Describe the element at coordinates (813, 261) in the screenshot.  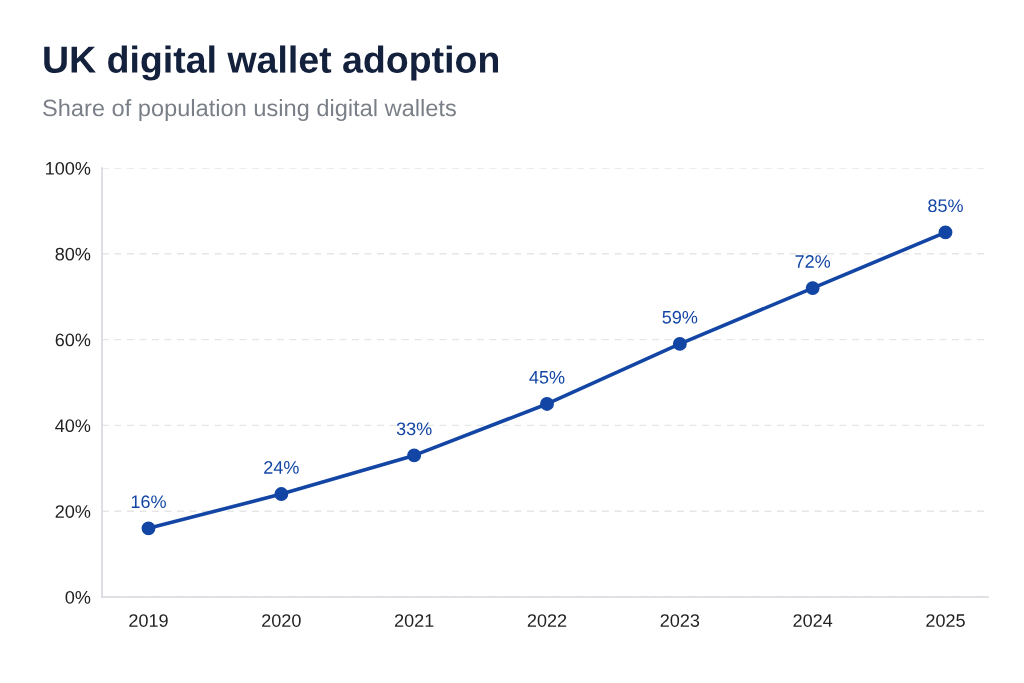
I see `data-label: 72%` at that location.